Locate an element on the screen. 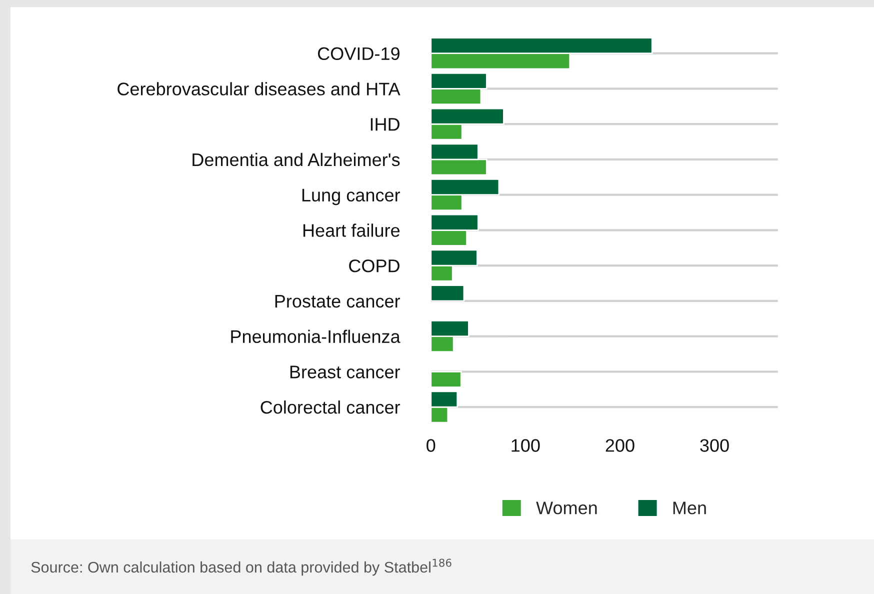  x-tick-label: 300 is located at coordinates (714, 445).